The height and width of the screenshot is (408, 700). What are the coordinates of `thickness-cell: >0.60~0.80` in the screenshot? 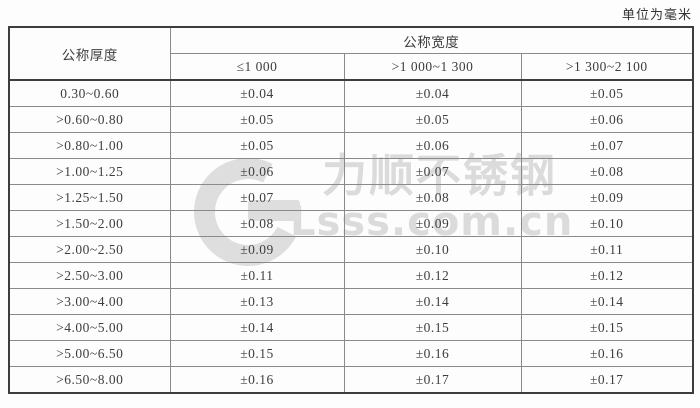 It's located at (89, 119).